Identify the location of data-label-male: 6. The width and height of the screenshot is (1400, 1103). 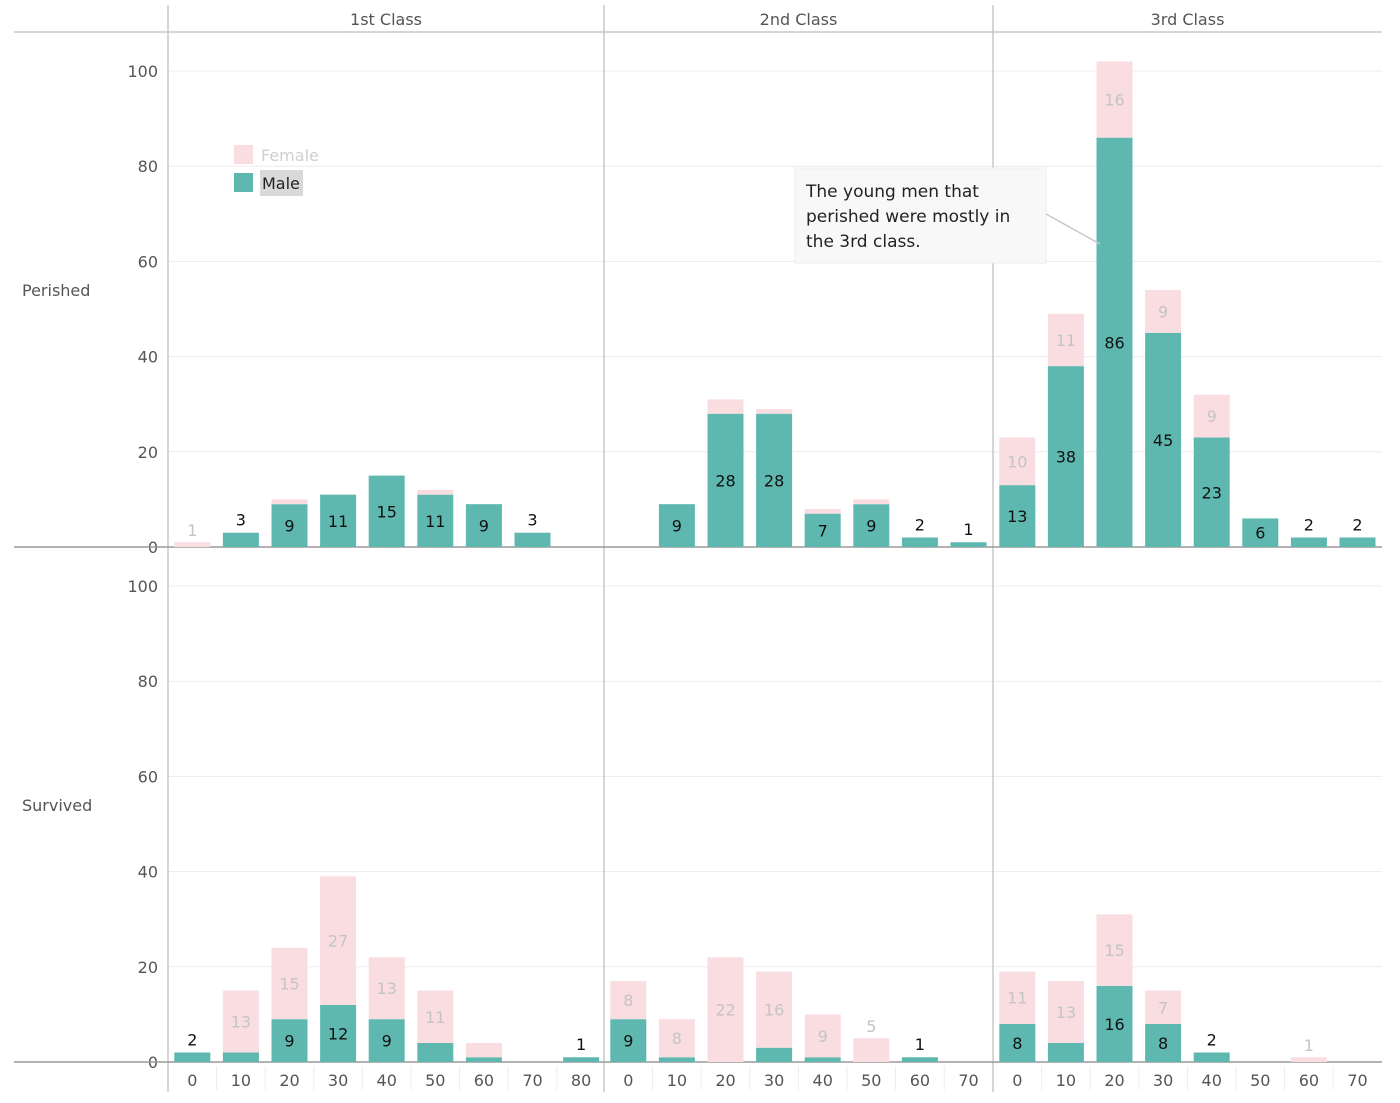
(1260, 533).